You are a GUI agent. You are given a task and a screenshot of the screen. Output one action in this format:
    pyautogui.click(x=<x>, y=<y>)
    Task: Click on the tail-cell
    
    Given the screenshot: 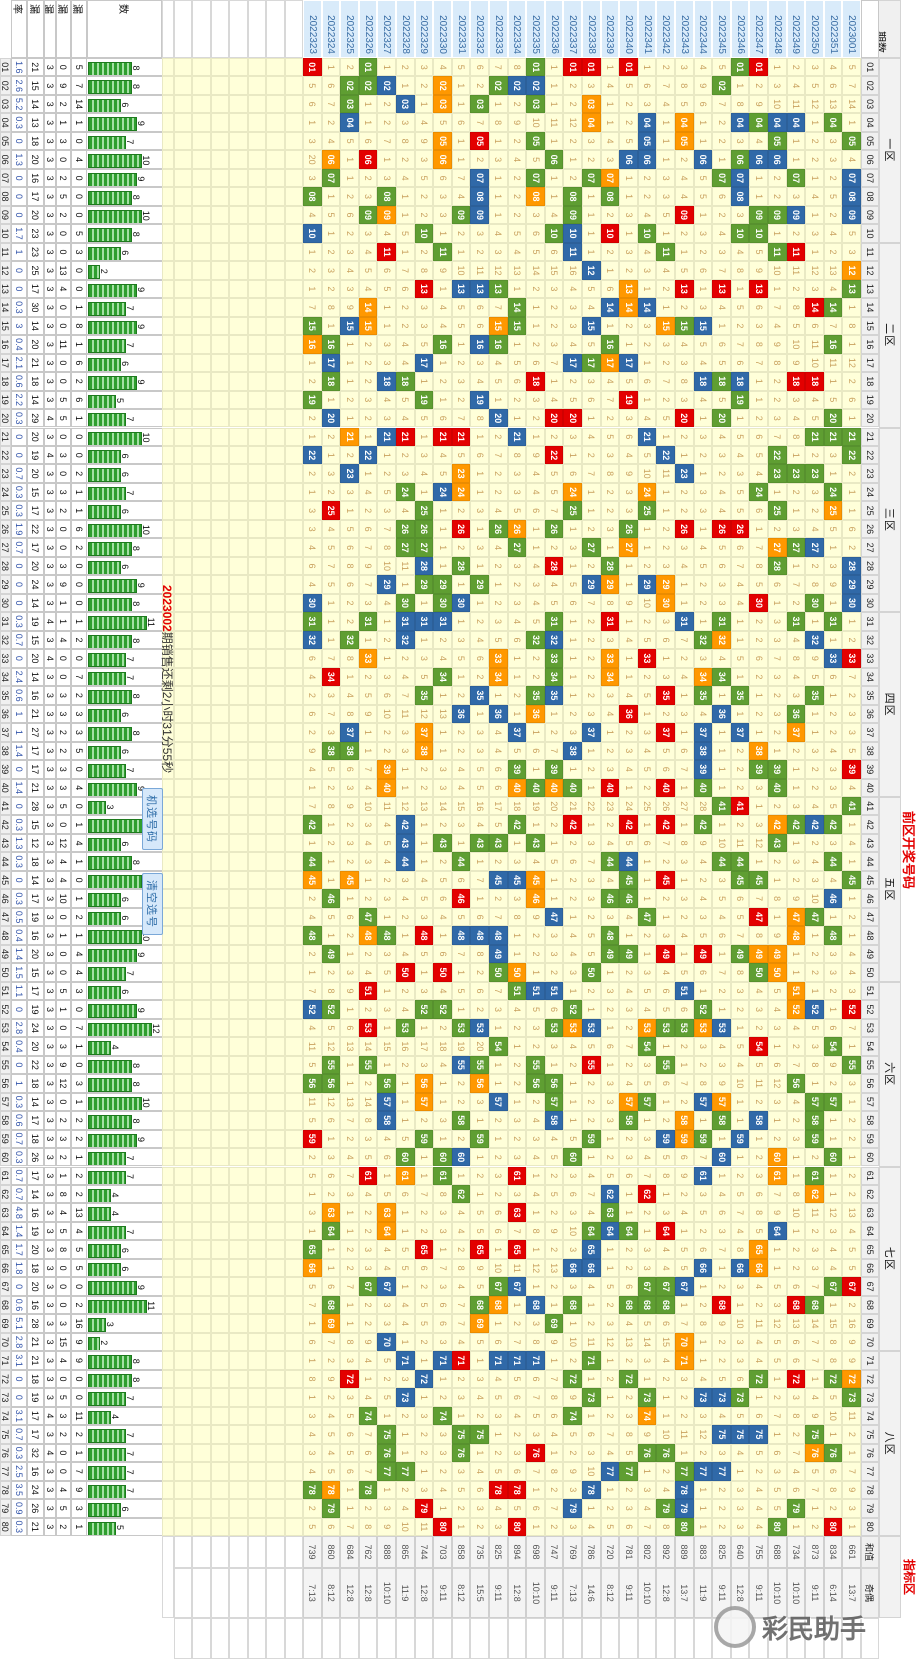 What is the action you would take?
    pyautogui.click(x=665, y=1638)
    